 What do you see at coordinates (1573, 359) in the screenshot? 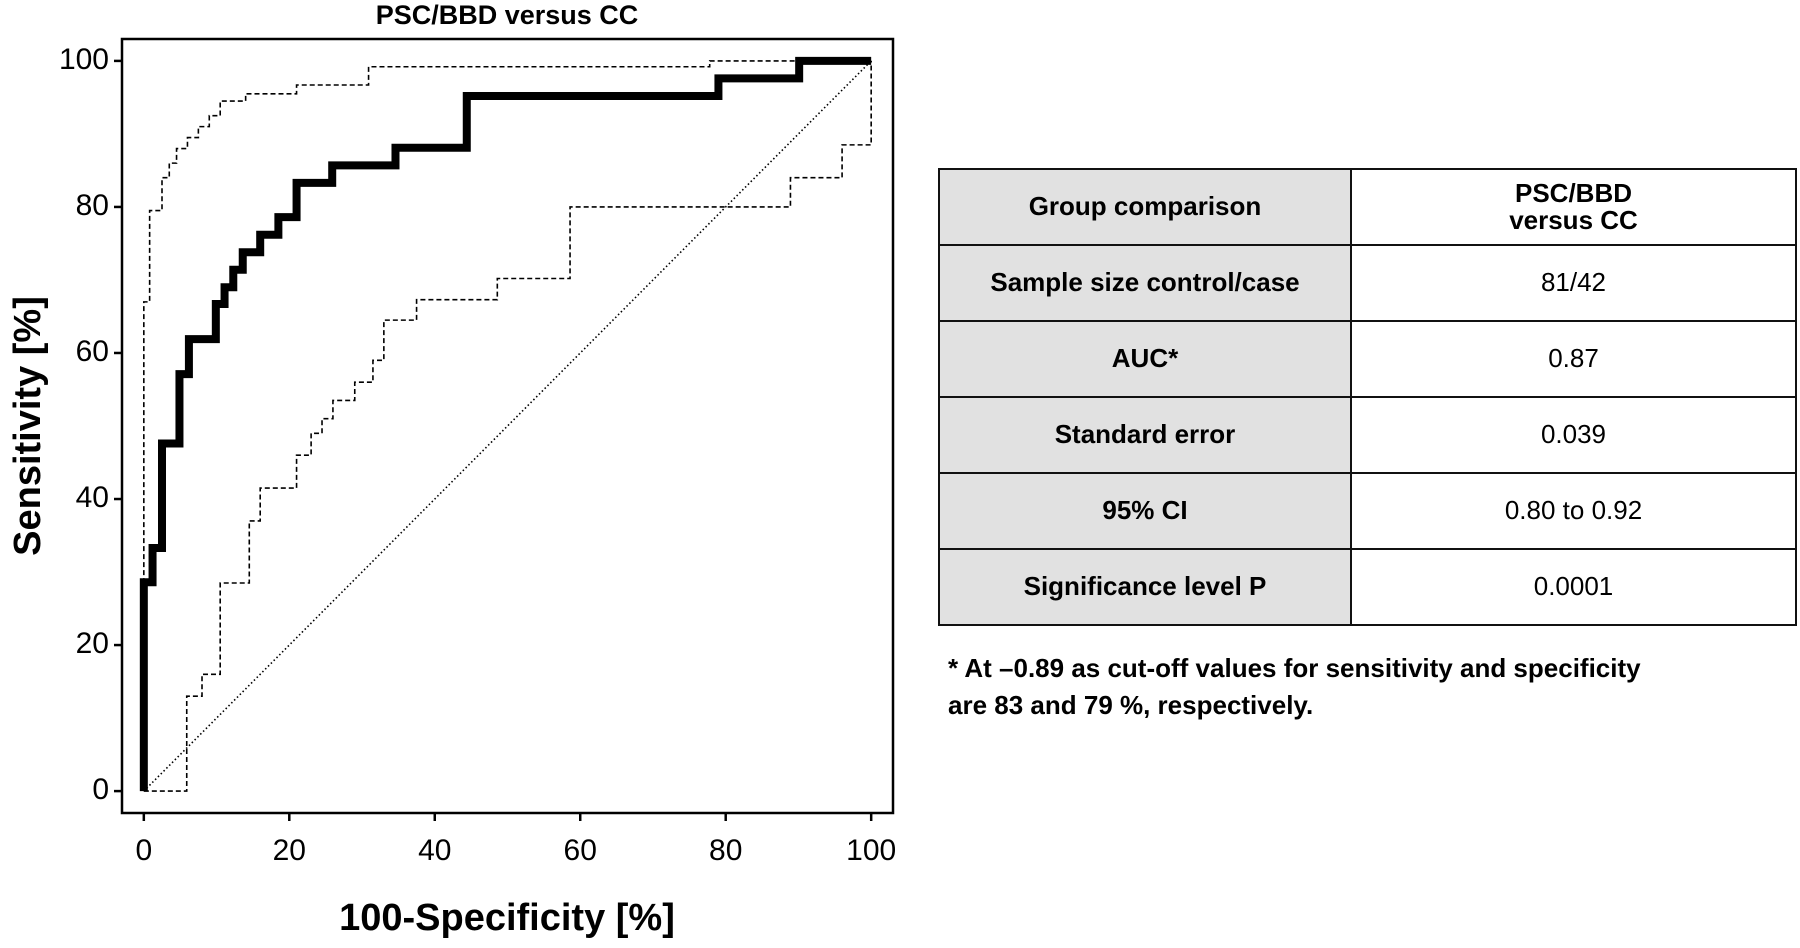
I see `table-cell: 0.87` at bounding box center [1573, 359].